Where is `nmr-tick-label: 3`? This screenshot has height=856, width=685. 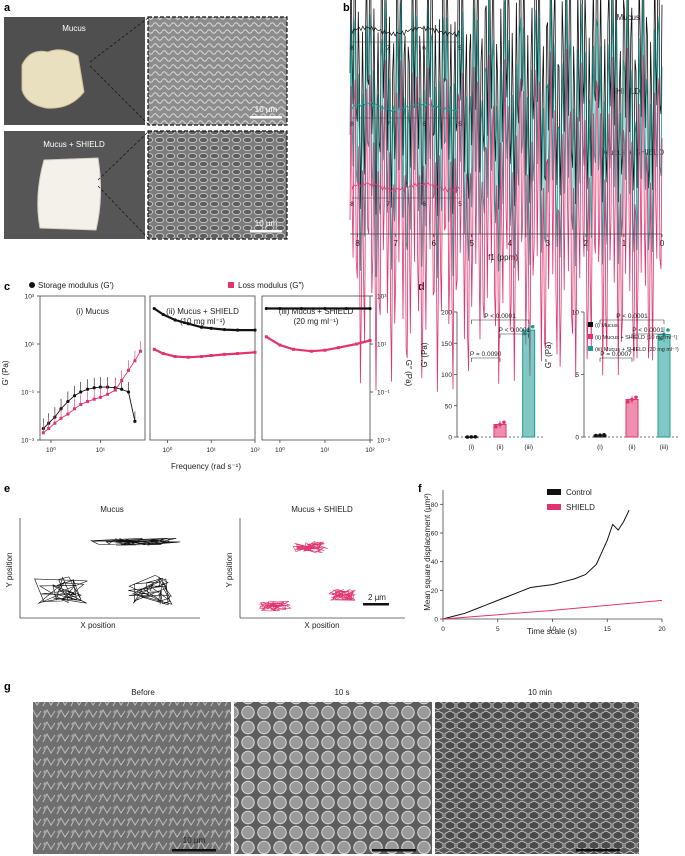
nmr-tick-label: 3 is located at coordinates (548, 243).